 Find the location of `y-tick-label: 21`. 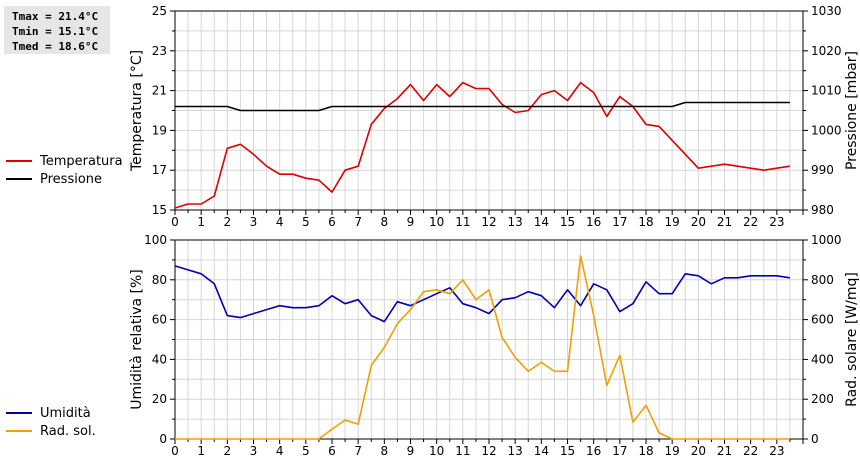

y-tick-label: 21 is located at coordinates (159, 91).